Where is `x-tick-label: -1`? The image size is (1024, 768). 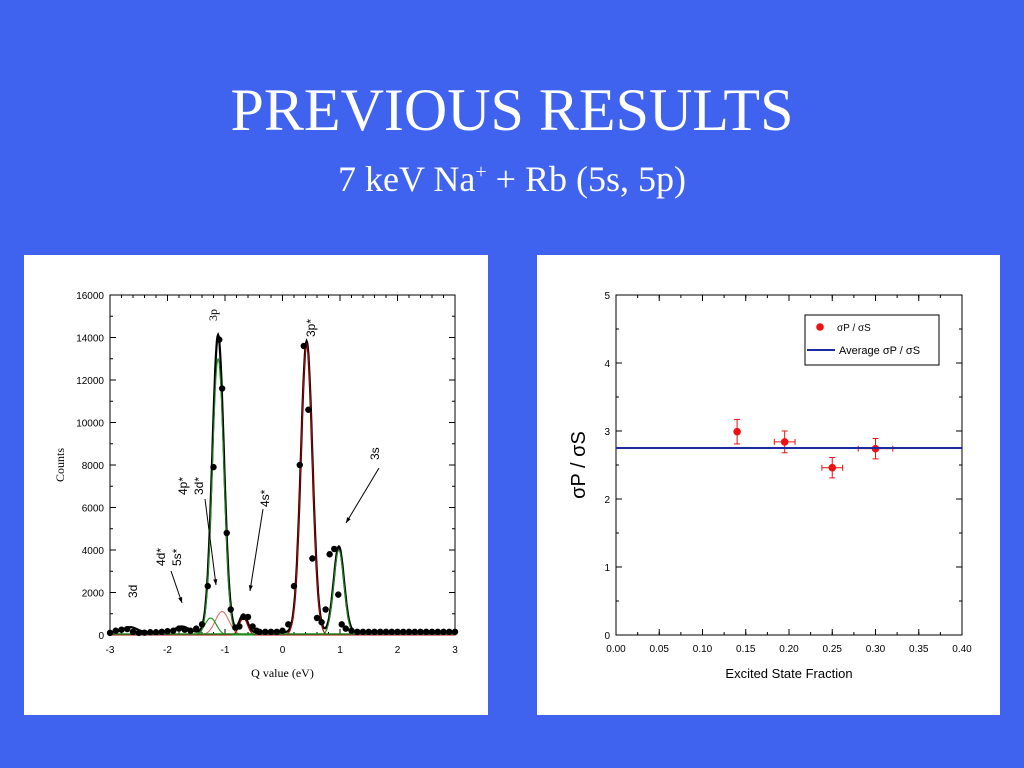
x-tick-label: -1 is located at coordinates (225, 650).